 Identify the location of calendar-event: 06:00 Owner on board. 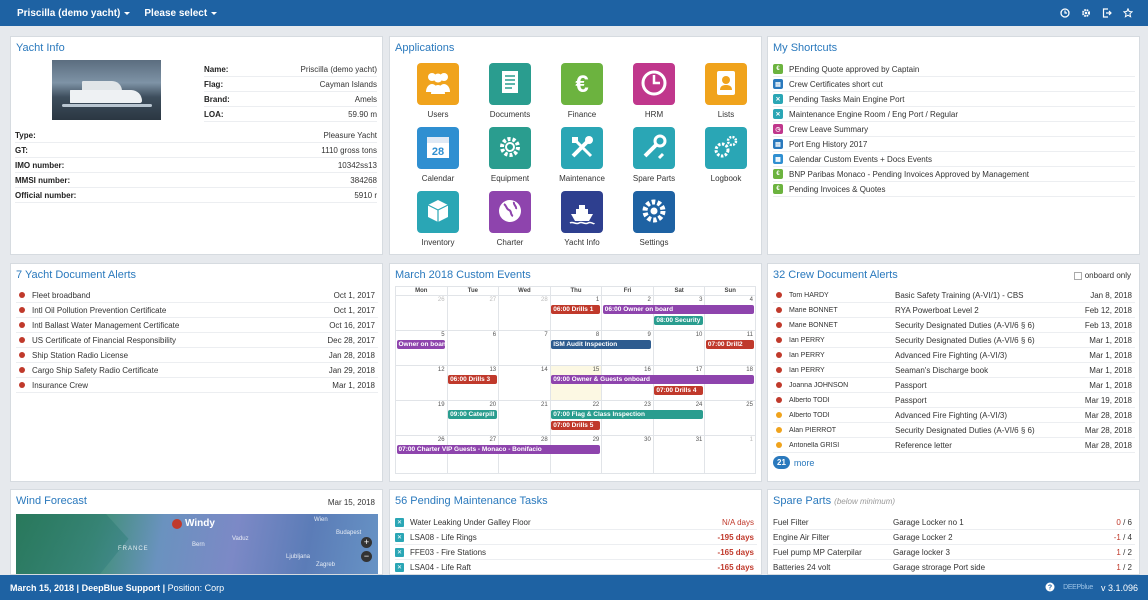
(678, 309).